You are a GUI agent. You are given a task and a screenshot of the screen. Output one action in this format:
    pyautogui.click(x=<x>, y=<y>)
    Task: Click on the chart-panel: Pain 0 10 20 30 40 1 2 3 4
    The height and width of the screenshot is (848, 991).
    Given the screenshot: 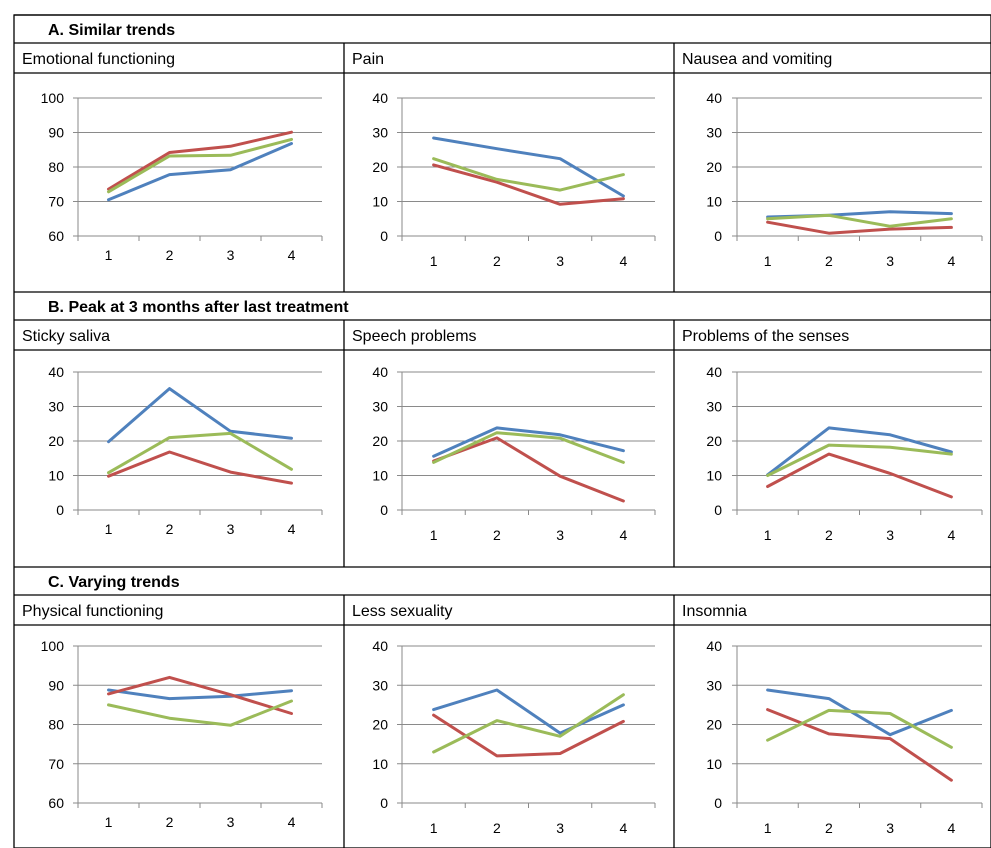 What is the action you would take?
    pyautogui.click(x=504, y=160)
    